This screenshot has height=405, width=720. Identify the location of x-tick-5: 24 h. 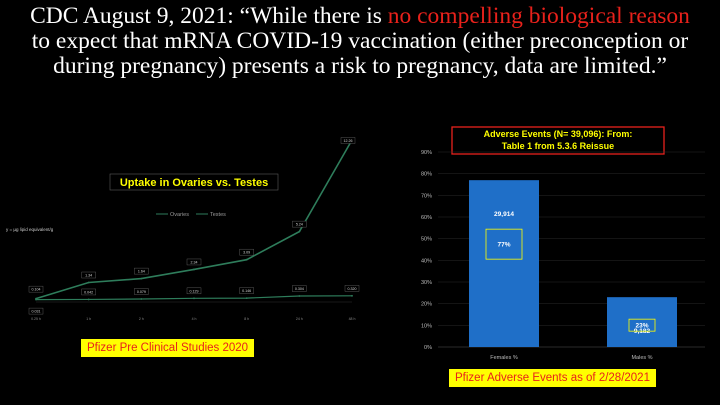
(299, 319).